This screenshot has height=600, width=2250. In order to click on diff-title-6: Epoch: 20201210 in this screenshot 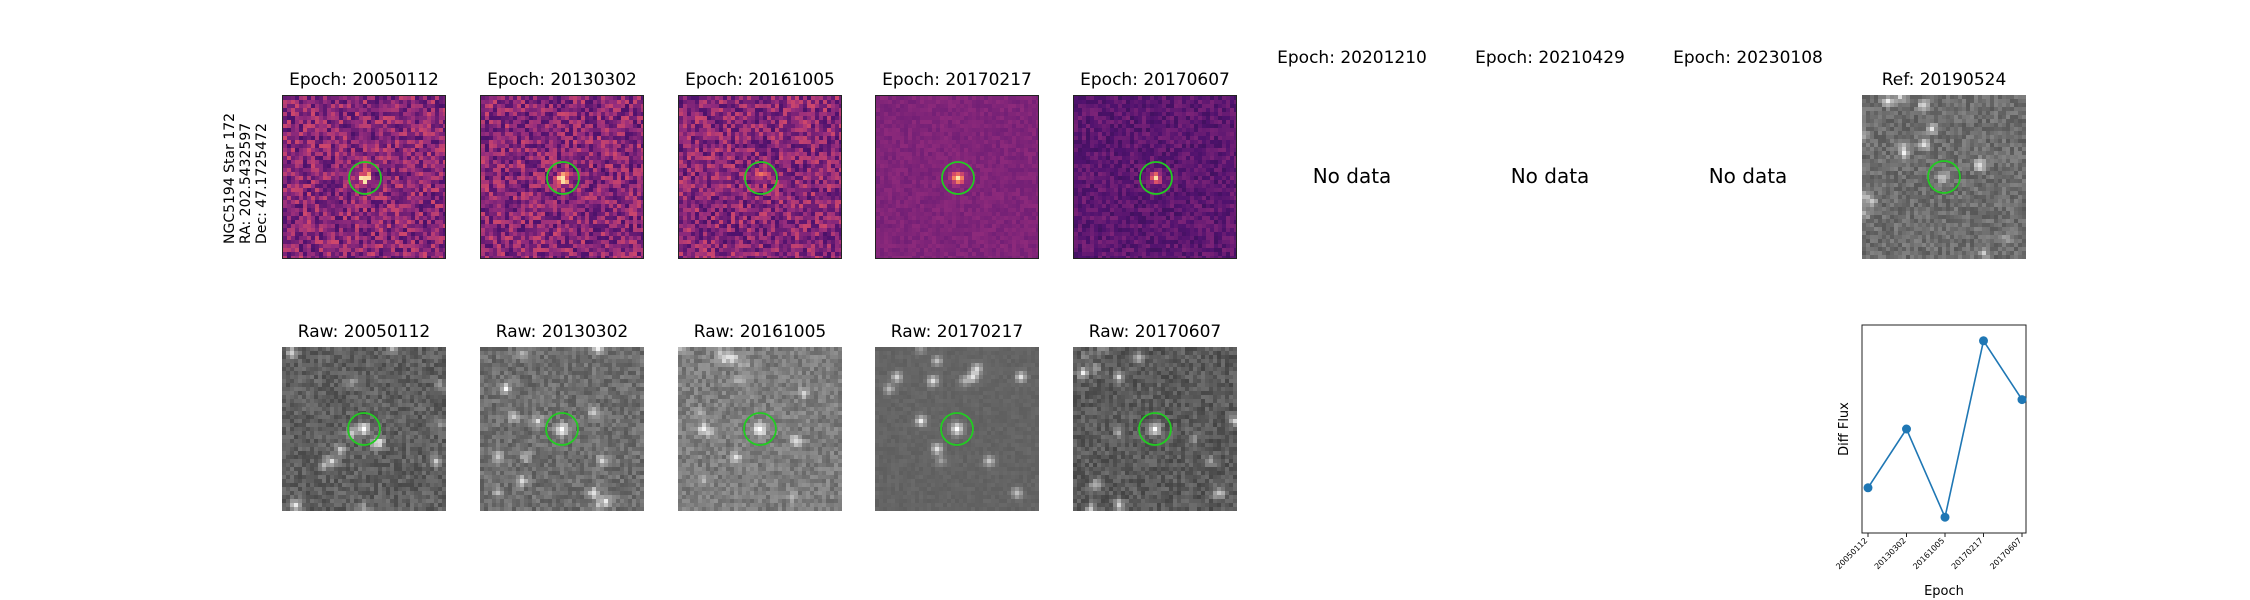, I will do `click(1352, 58)`.